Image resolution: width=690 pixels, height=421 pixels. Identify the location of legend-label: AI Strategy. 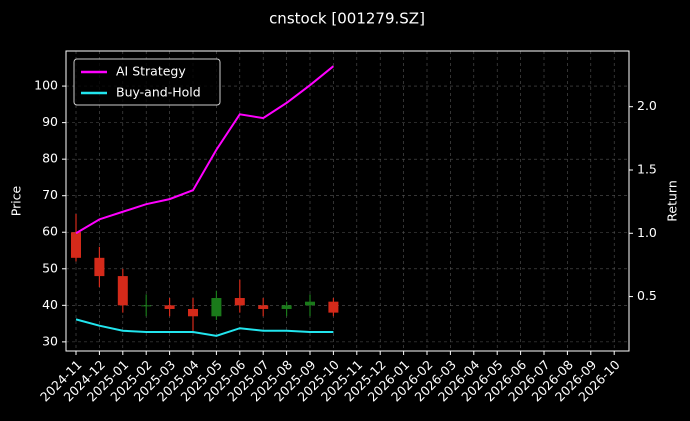
(151, 71).